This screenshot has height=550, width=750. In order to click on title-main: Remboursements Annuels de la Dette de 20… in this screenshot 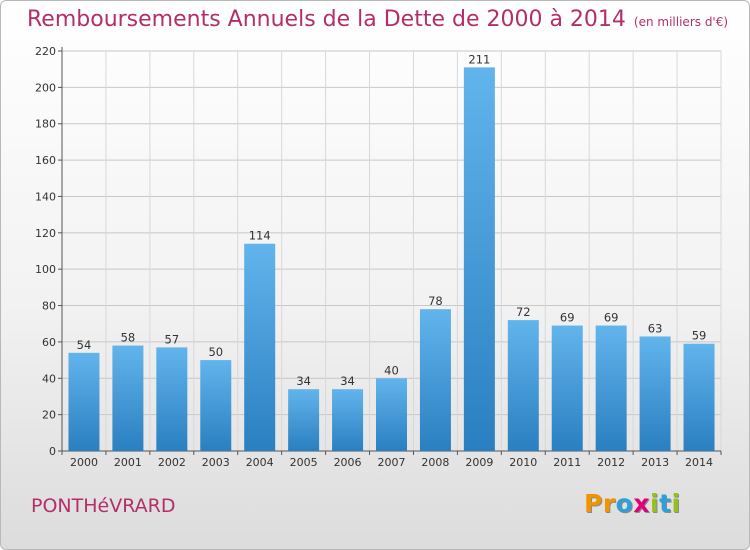, I will do `click(326, 19)`.